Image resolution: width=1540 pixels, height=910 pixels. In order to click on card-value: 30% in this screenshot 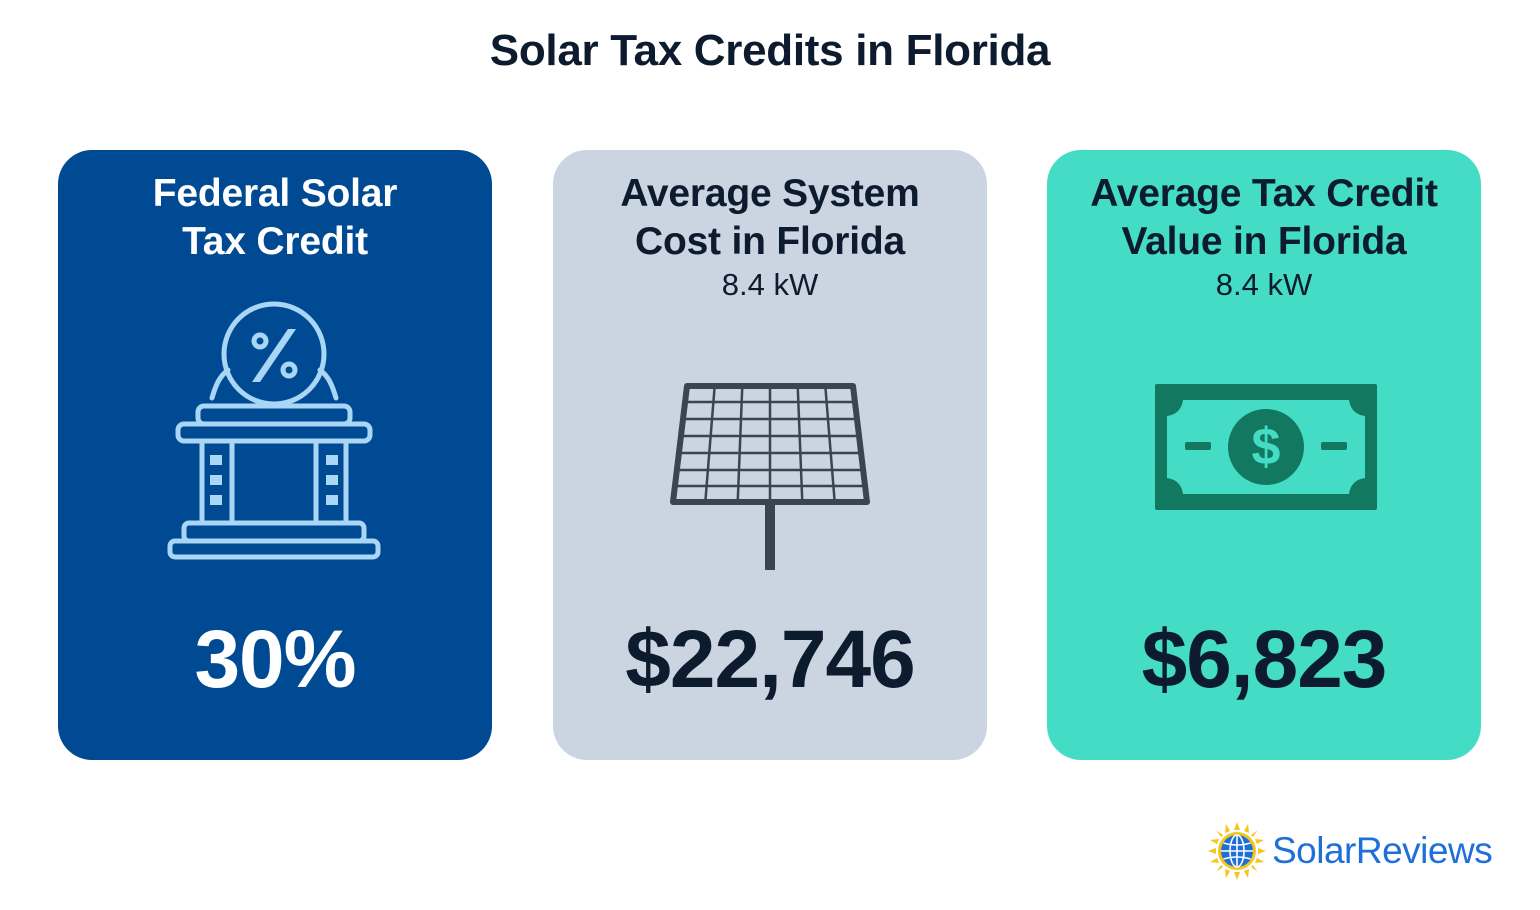, I will do `click(275, 659)`.